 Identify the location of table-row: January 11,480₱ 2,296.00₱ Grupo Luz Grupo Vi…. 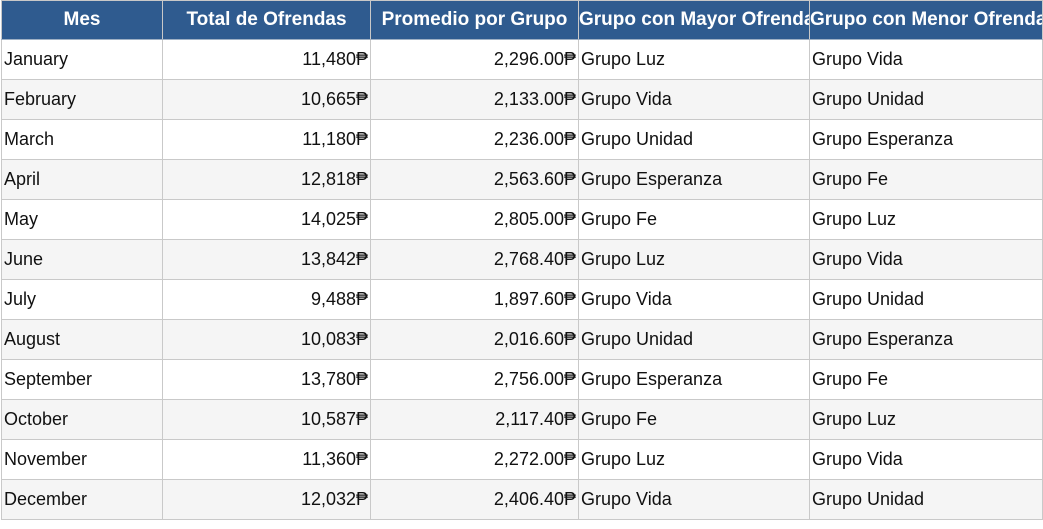
(522, 59).